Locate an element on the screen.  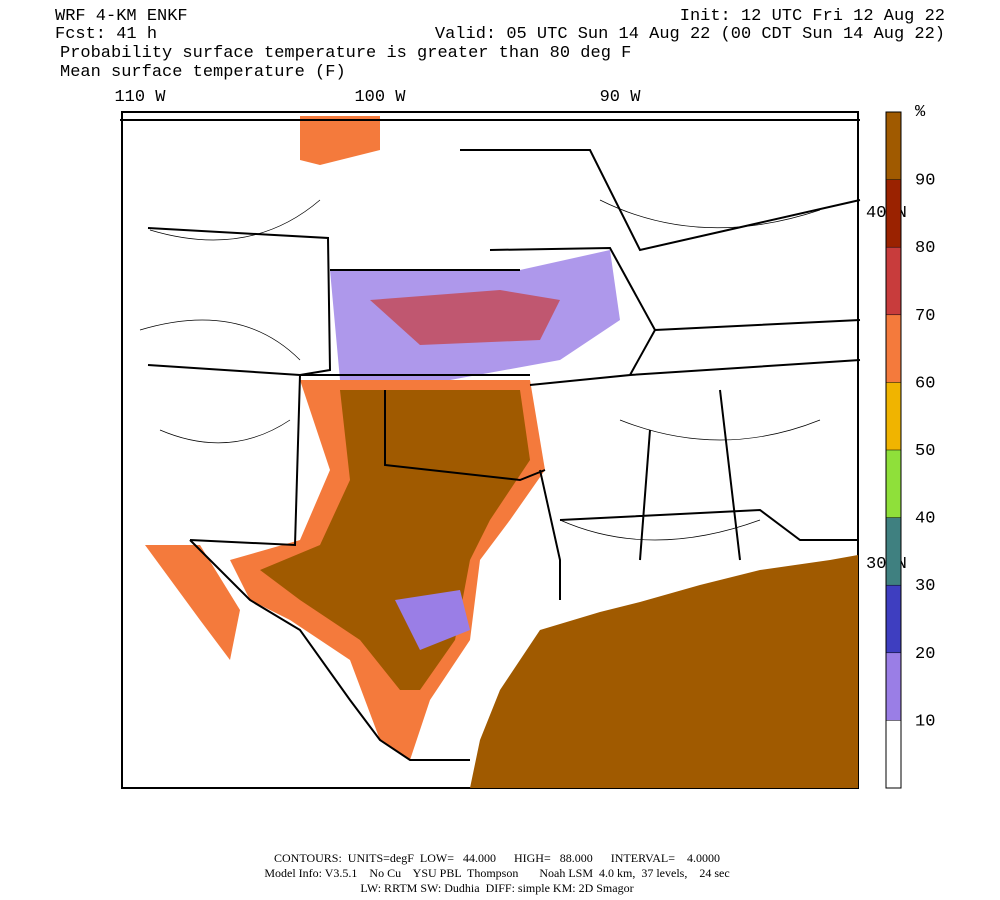
colorbar-tick-label: 40 is located at coordinates (925, 519).